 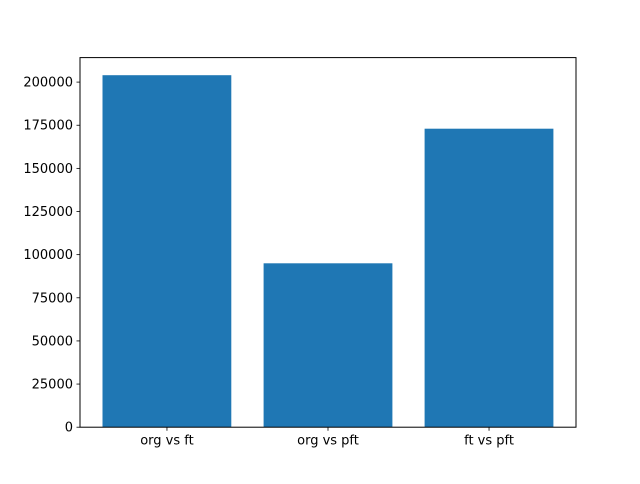 I want to click on y-tick-label: 200000, so click(x=48, y=83).